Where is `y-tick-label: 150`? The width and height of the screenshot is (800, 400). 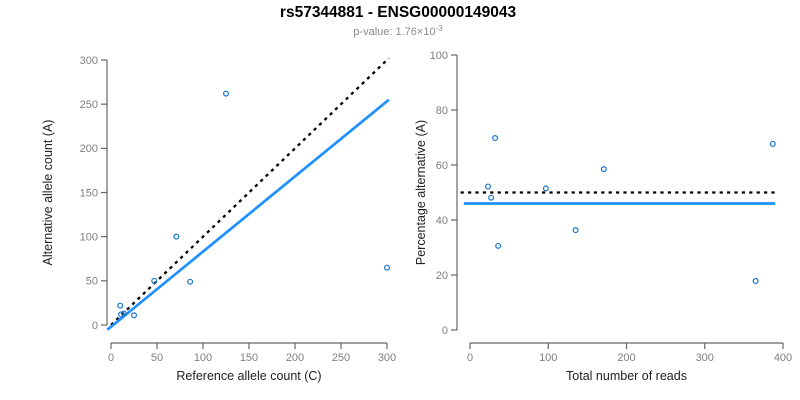 y-tick-label: 150 is located at coordinates (89, 193).